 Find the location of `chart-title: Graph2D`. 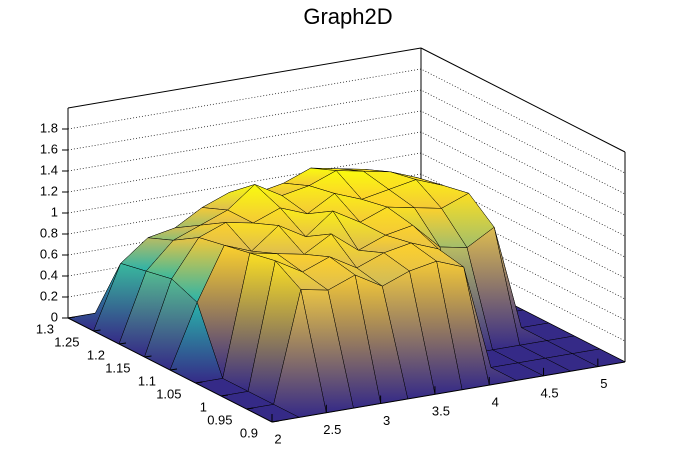

chart-title: Graph2D is located at coordinates (347, 16).